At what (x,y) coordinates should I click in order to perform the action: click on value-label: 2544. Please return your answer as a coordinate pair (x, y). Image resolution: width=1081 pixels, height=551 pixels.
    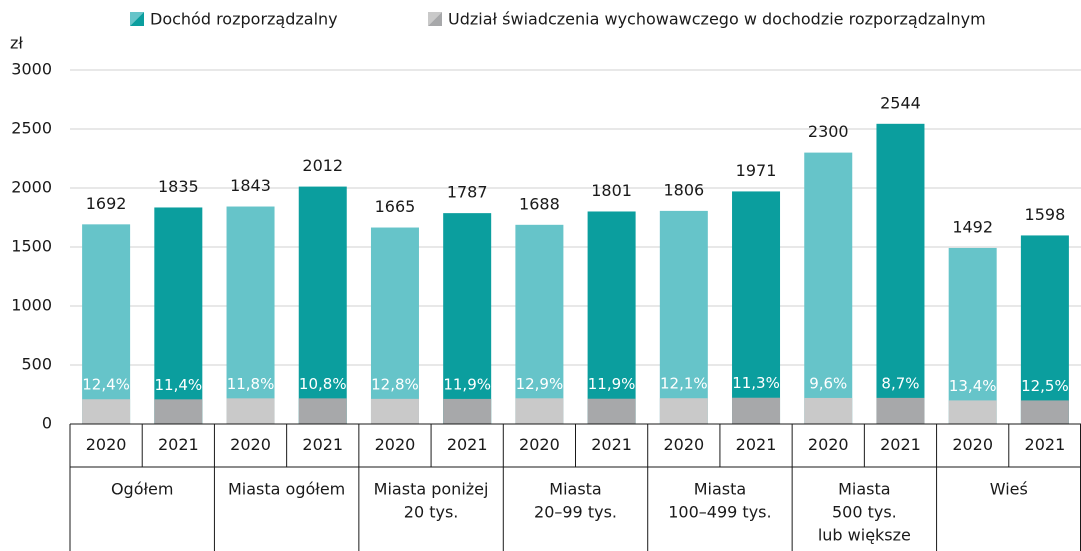
    Looking at the image, I should click on (900, 102).